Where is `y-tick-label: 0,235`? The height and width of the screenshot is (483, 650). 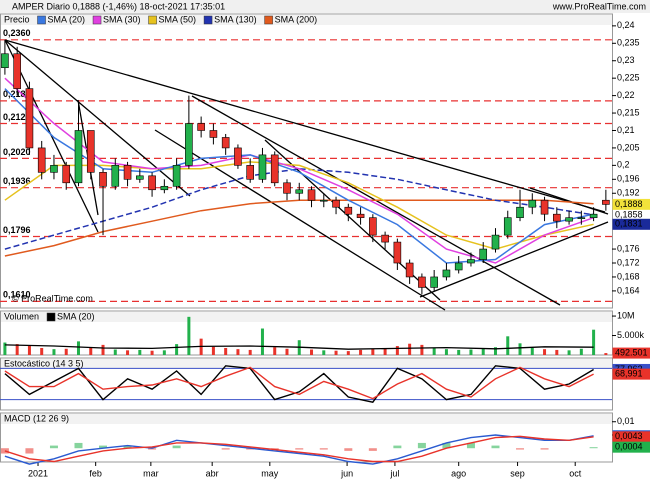
y-tick-label: 0,235 is located at coordinates (628, 43).